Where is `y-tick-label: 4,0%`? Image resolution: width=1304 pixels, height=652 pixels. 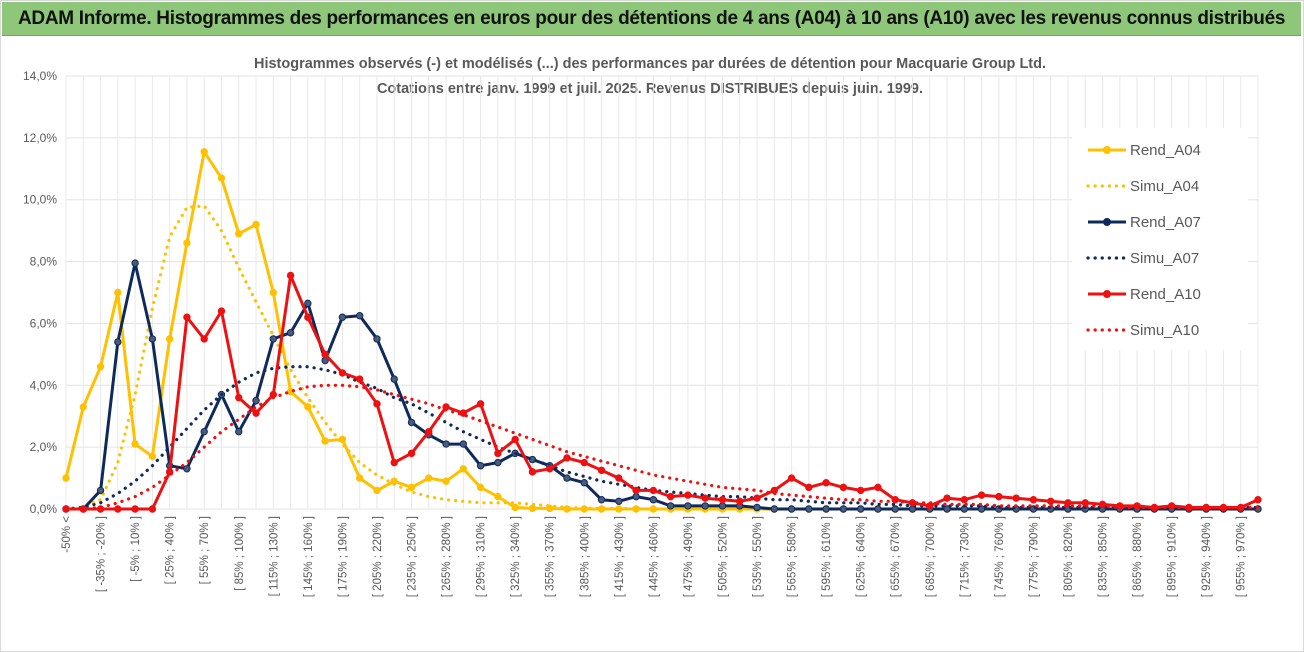
y-tick-label: 4,0% is located at coordinates (44, 385).